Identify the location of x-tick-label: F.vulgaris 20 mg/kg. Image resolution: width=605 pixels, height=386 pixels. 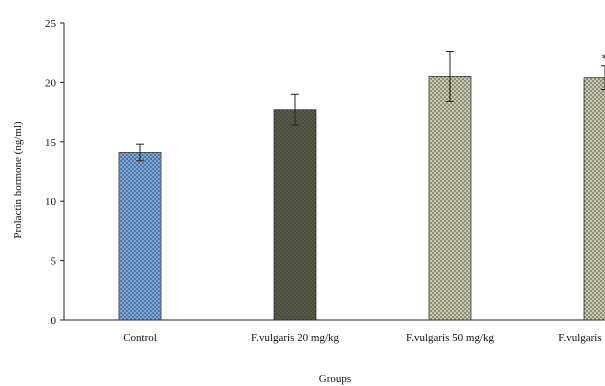
(295, 338).